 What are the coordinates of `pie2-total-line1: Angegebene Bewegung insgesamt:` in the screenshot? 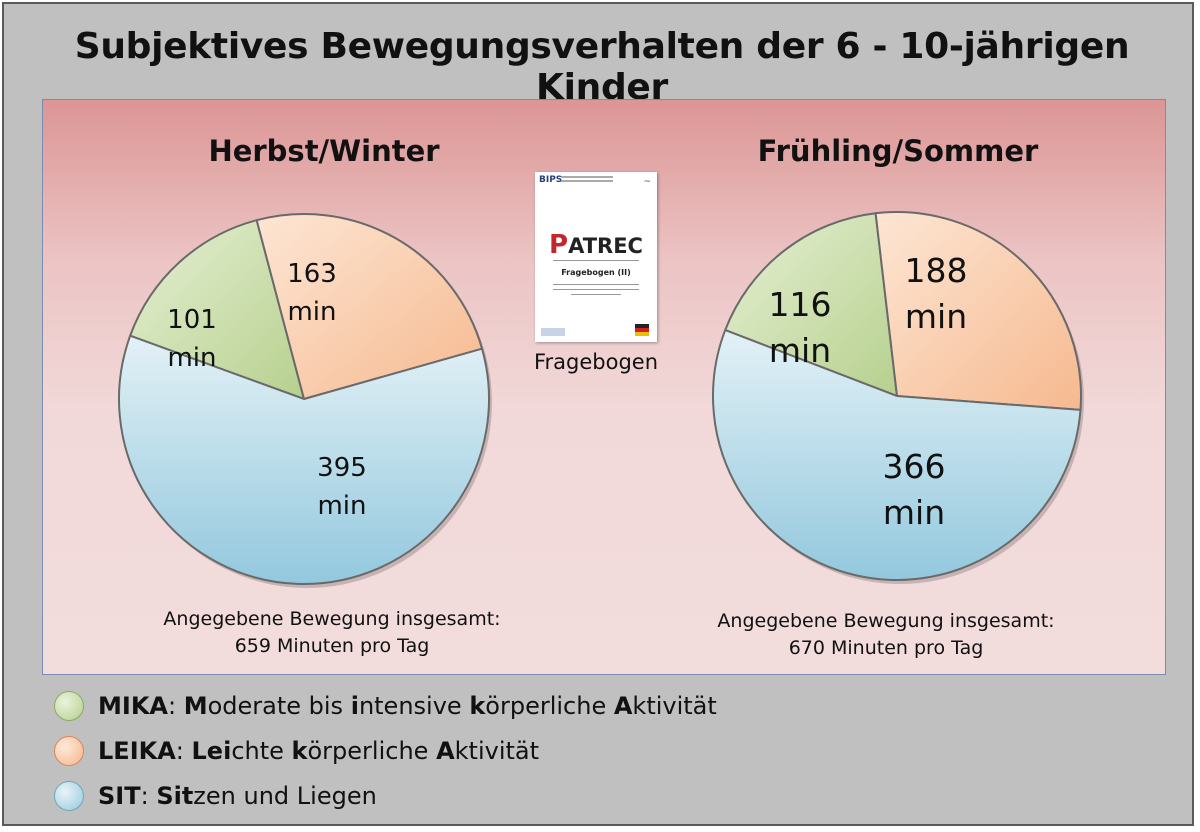 It's located at (886, 621).